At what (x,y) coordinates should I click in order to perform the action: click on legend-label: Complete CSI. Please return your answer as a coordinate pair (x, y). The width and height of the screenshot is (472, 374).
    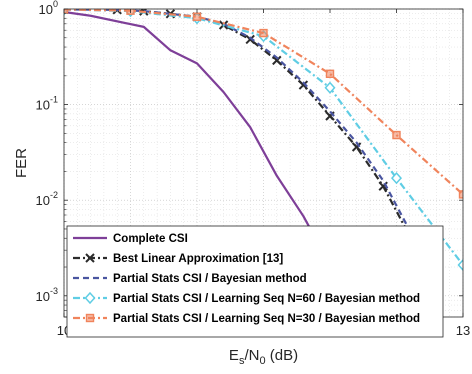
    Looking at the image, I should click on (150, 239).